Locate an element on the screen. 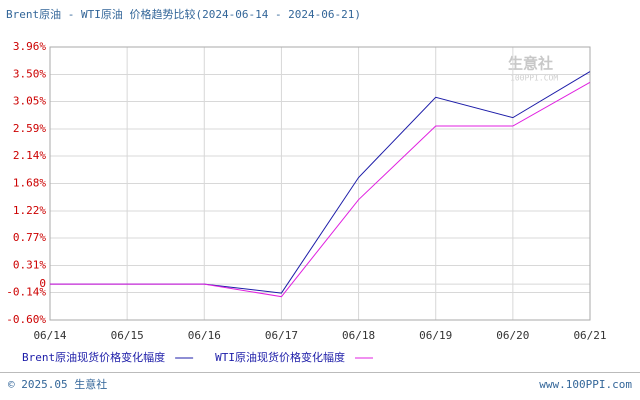 This screenshot has width=640, height=400. x-tick-label: 06/16 is located at coordinates (204, 335).